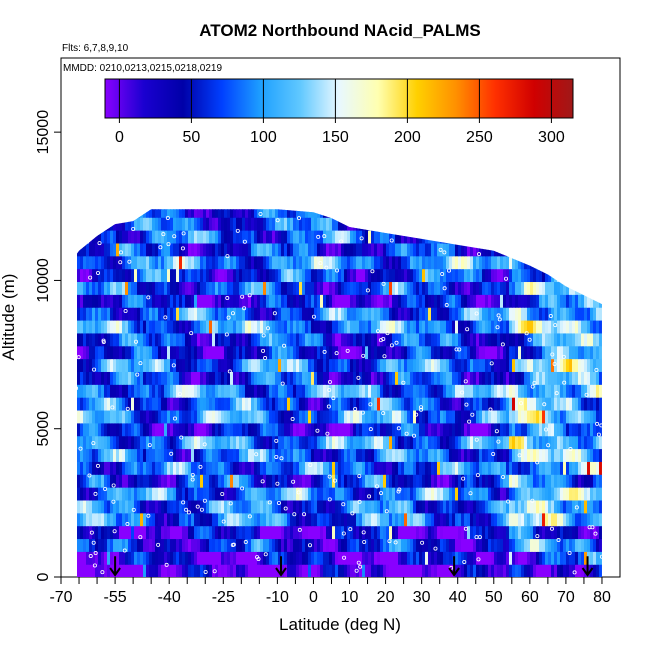 This screenshot has height=650, width=650. Describe the element at coordinates (9, 317) in the screenshot. I see `y-axis-label: Altitude (m)` at that location.